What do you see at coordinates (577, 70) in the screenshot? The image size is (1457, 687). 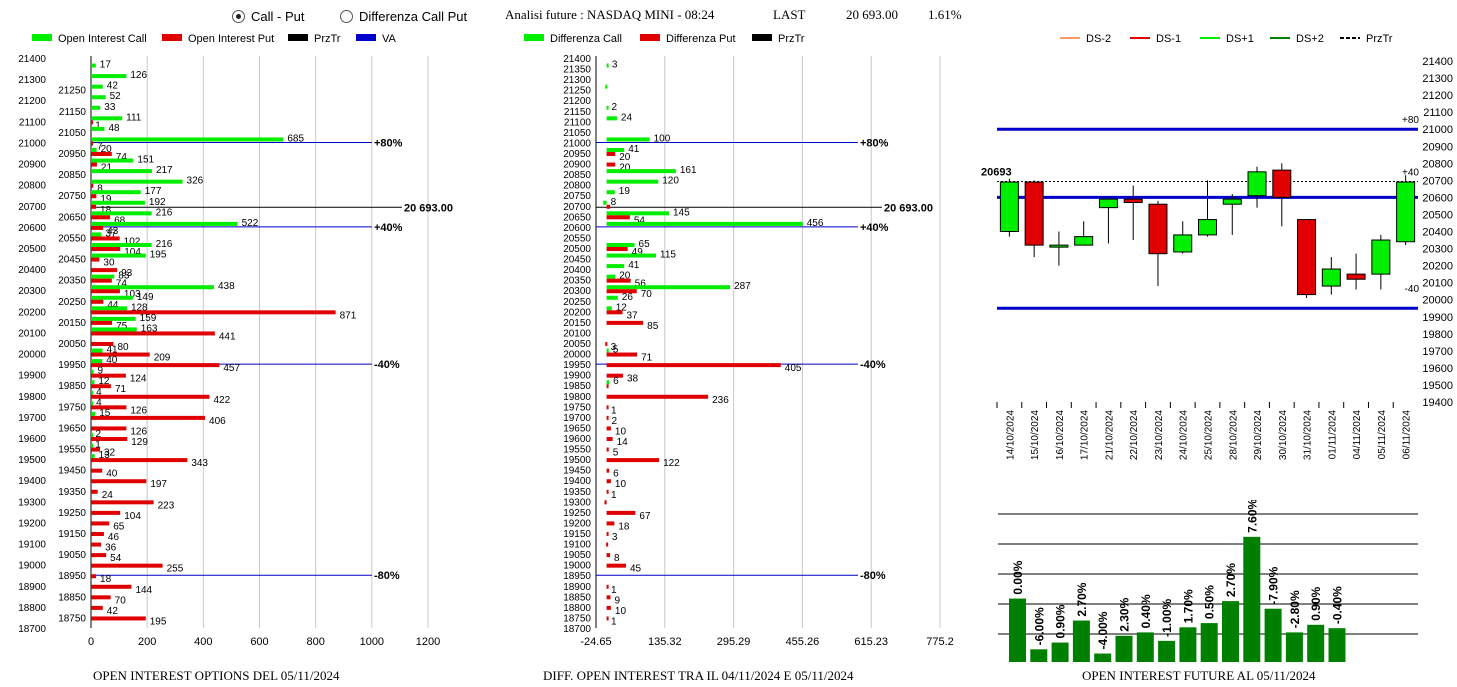 I see `y-tick-label: 21350` at bounding box center [577, 70].